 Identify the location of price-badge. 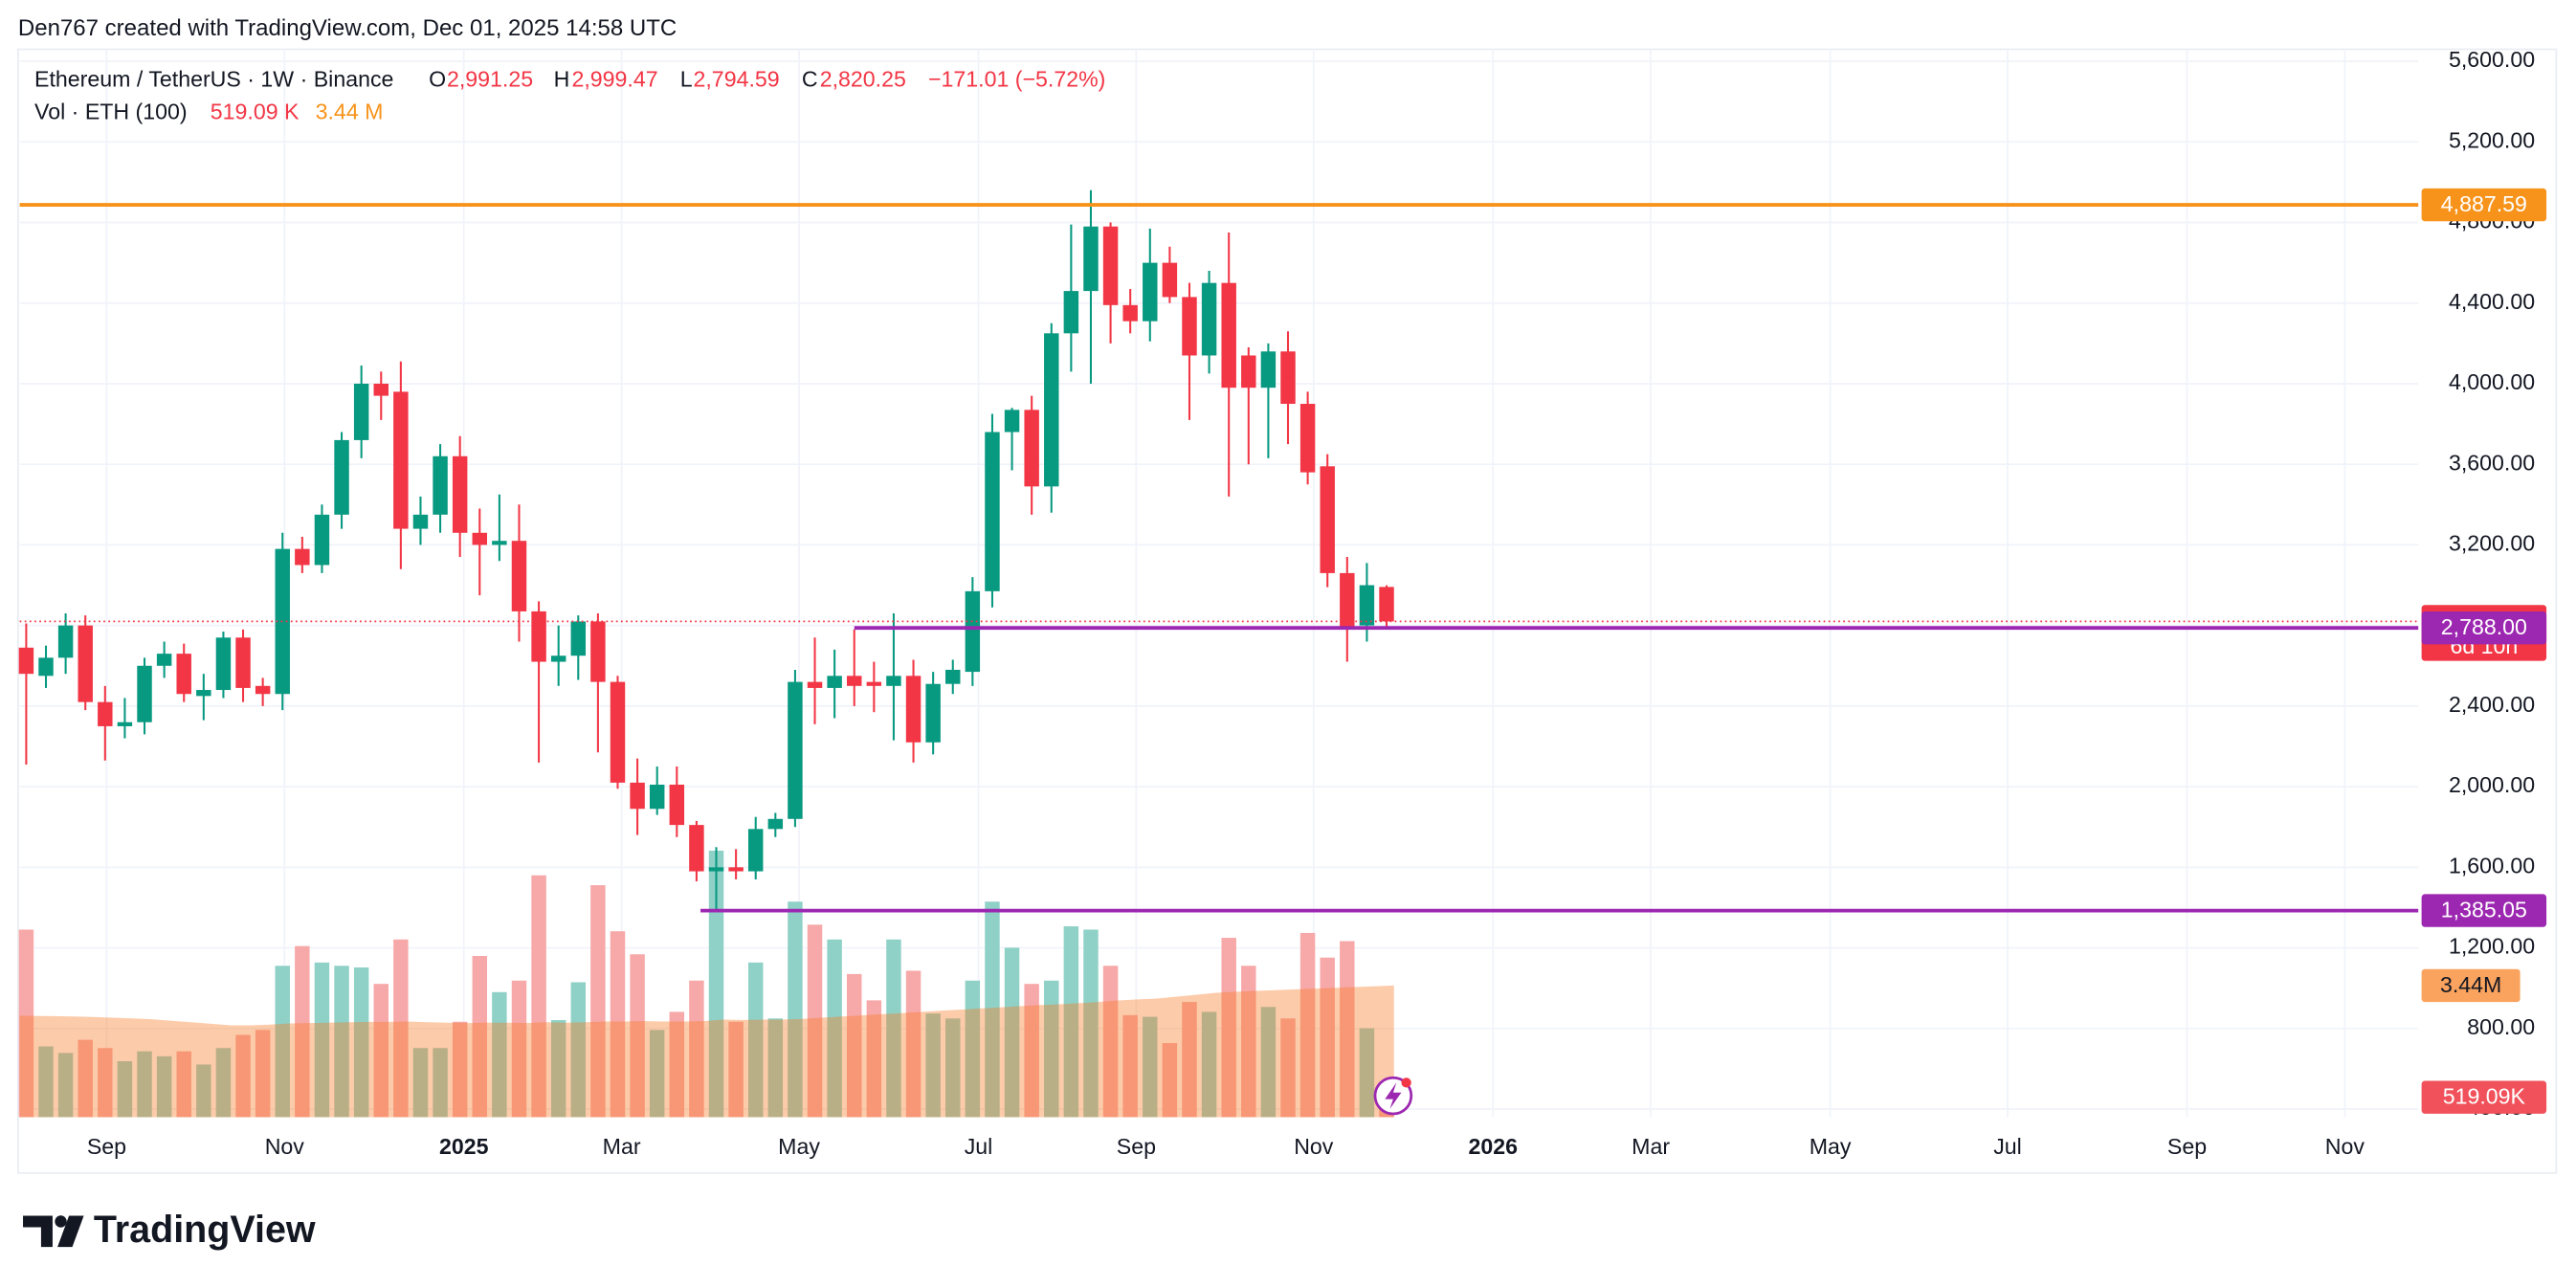
(2484, 910).